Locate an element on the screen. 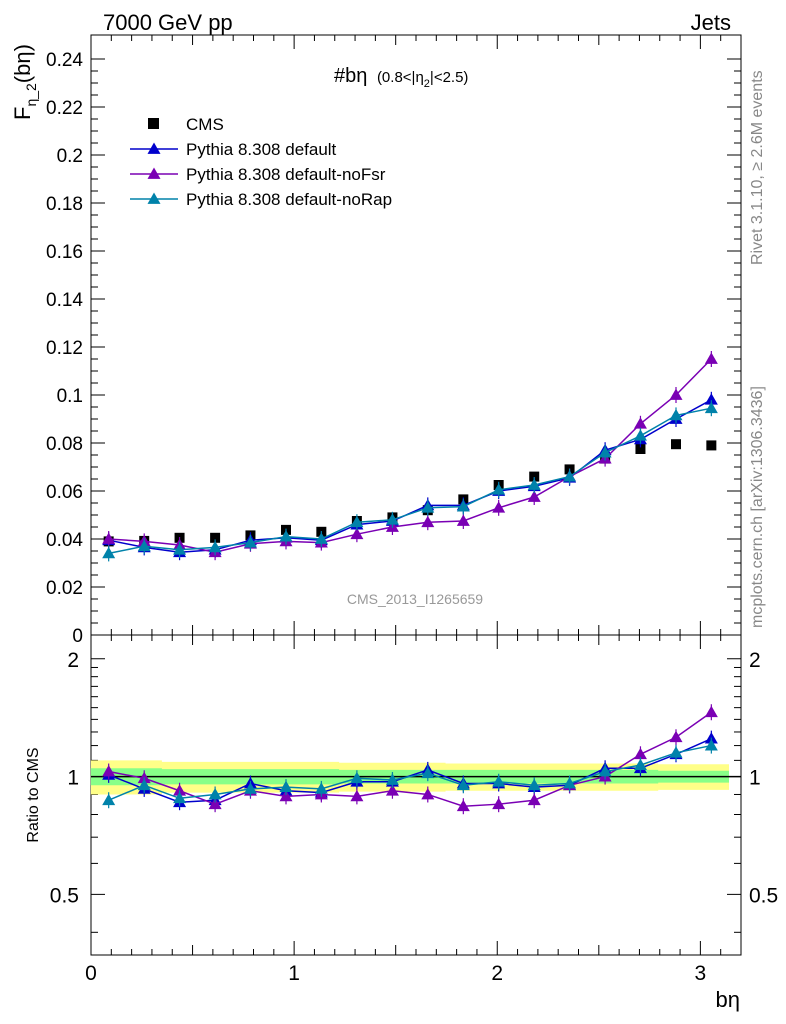 This screenshot has height=1024, width=786. main-ytick-label: 0.18 is located at coordinates (64, 204).